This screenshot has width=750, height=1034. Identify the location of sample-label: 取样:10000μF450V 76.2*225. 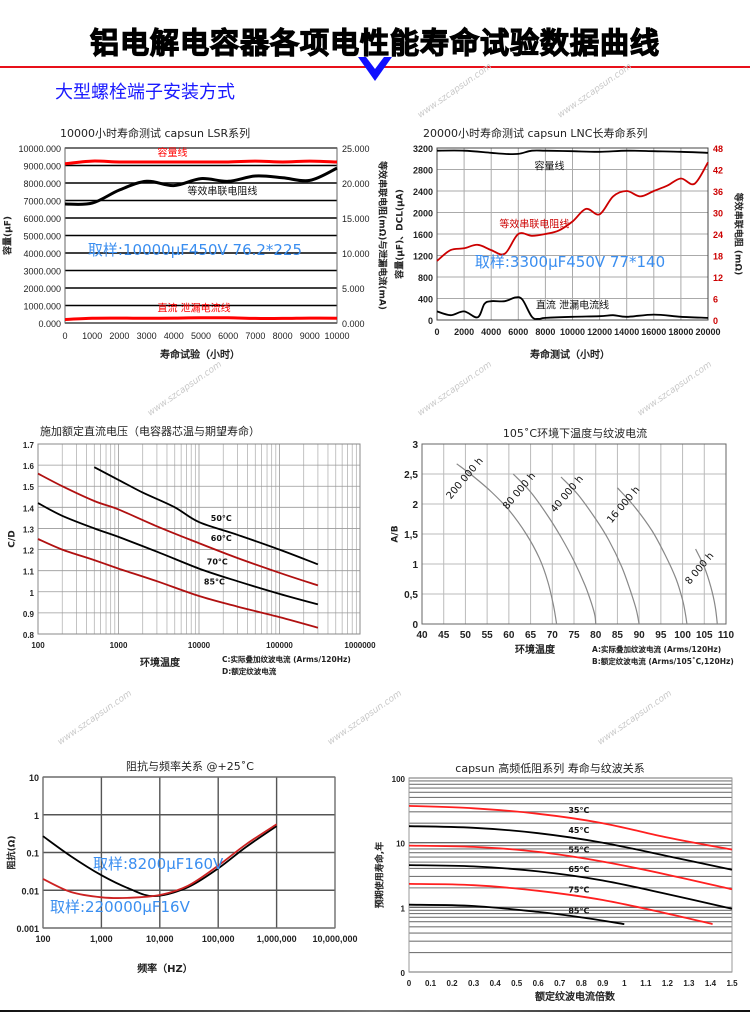
(195, 250).